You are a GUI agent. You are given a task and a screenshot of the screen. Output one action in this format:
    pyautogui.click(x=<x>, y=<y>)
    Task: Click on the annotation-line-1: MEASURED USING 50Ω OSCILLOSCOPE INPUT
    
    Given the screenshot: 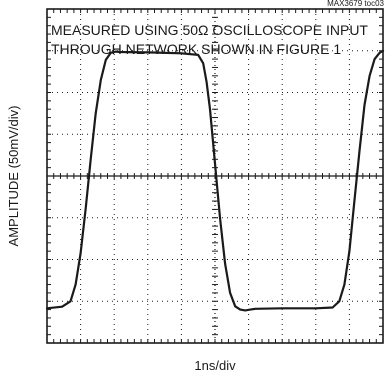 What is the action you would take?
    pyautogui.click(x=209, y=30)
    